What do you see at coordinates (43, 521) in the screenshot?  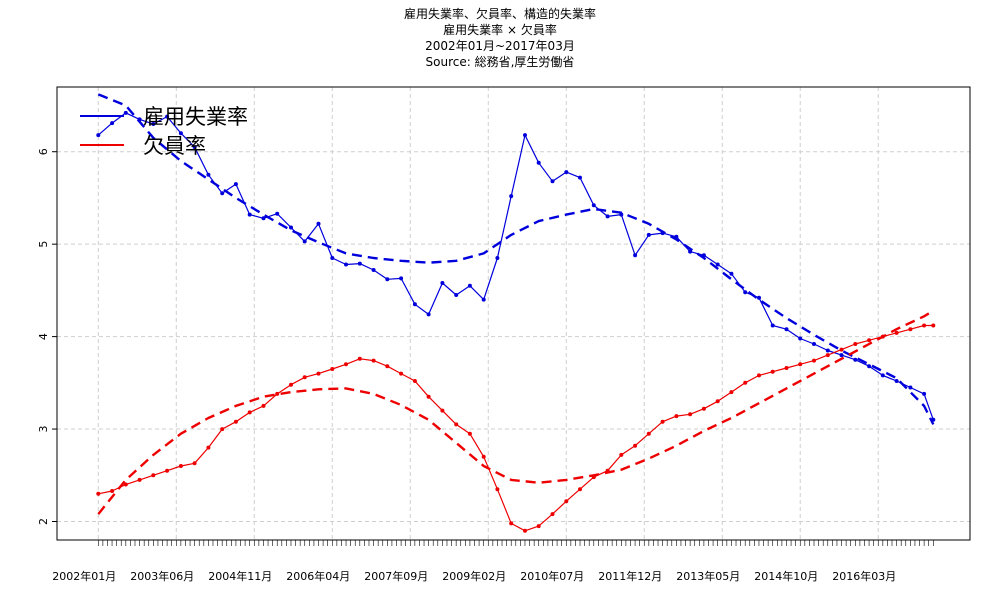 I see `y-tick-label: 2` at bounding box center [43, 521].